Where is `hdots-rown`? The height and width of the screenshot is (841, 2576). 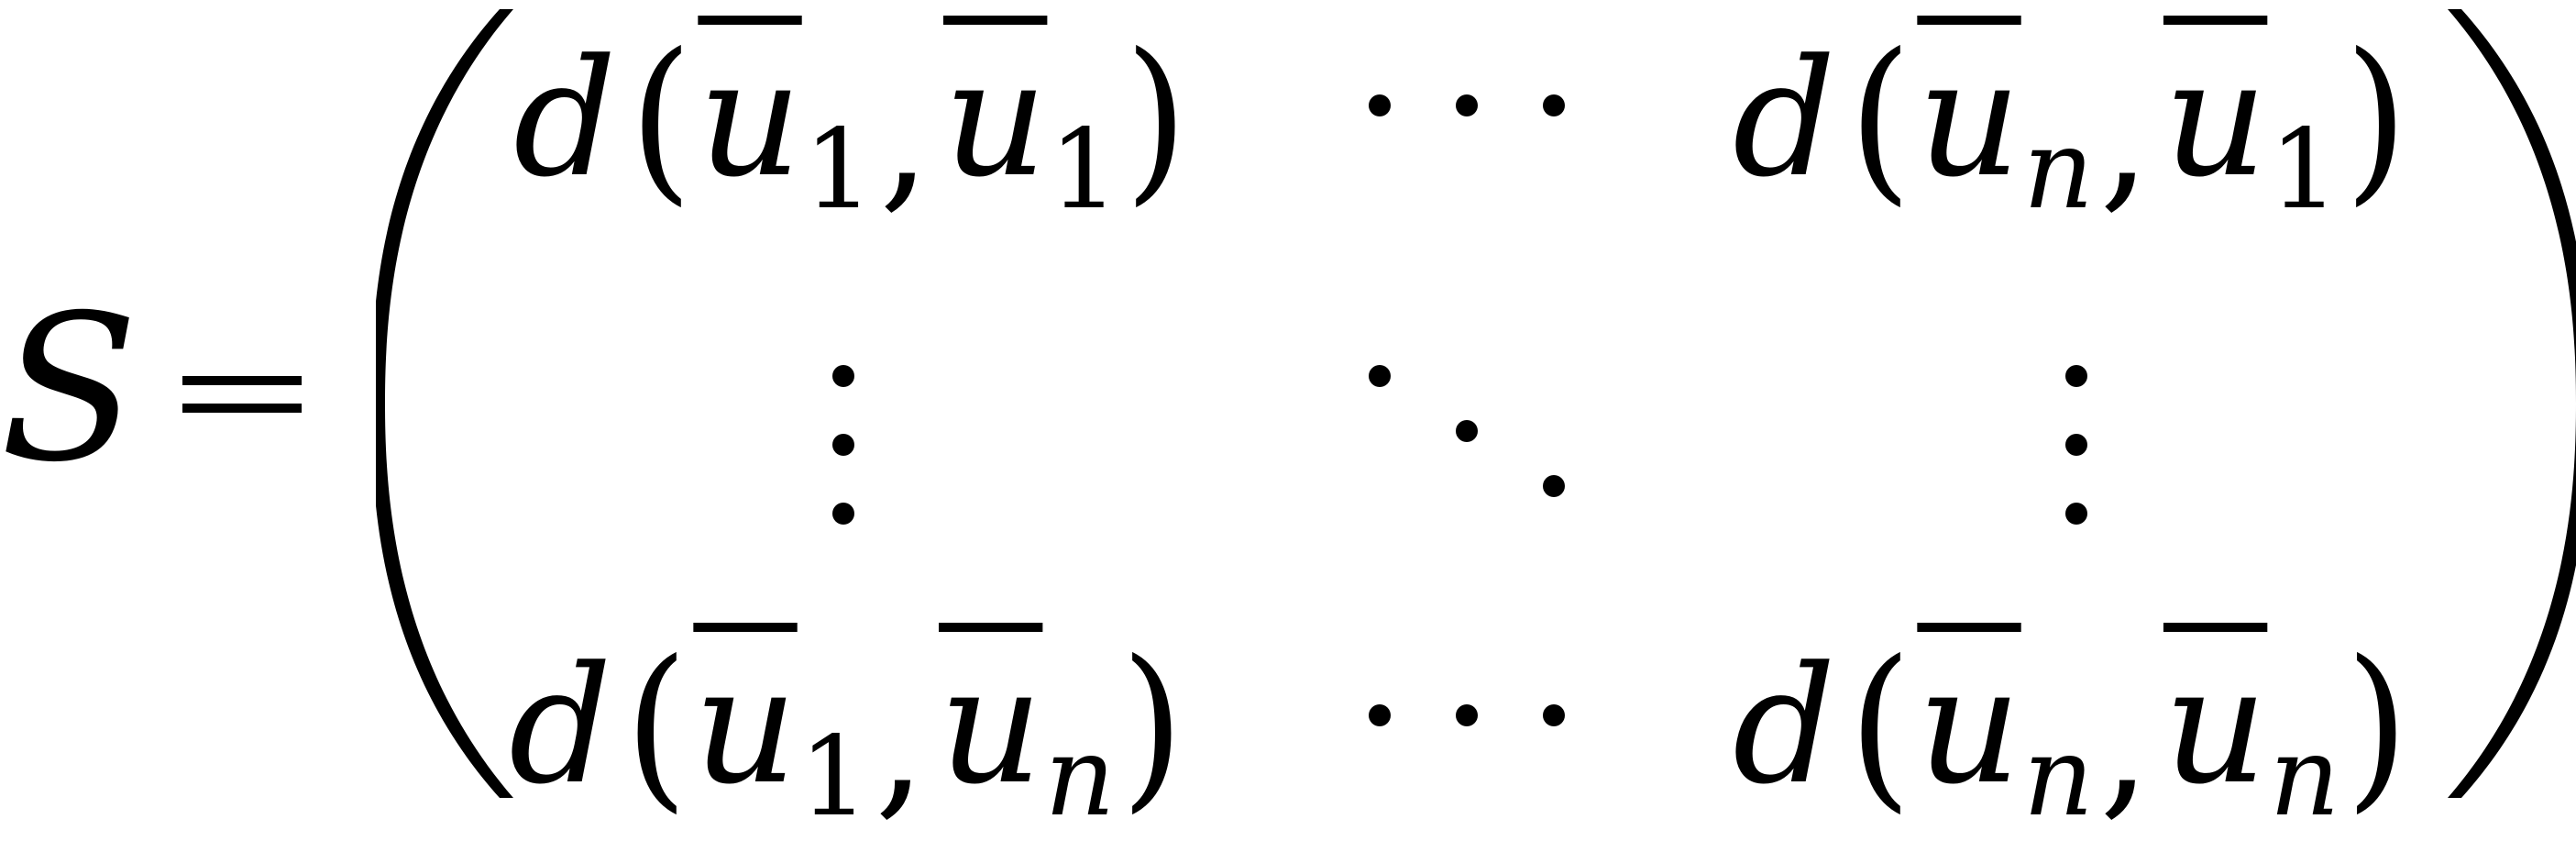
hdots-rown is located at coordinates (1467, 715).